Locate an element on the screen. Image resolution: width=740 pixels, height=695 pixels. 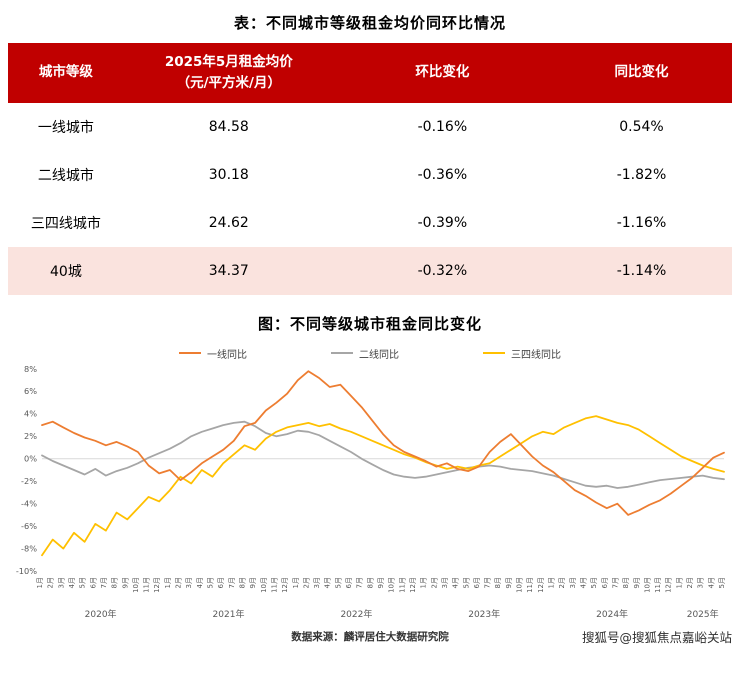
x-year-label: 2021年 is located at coordinates (229, 614).